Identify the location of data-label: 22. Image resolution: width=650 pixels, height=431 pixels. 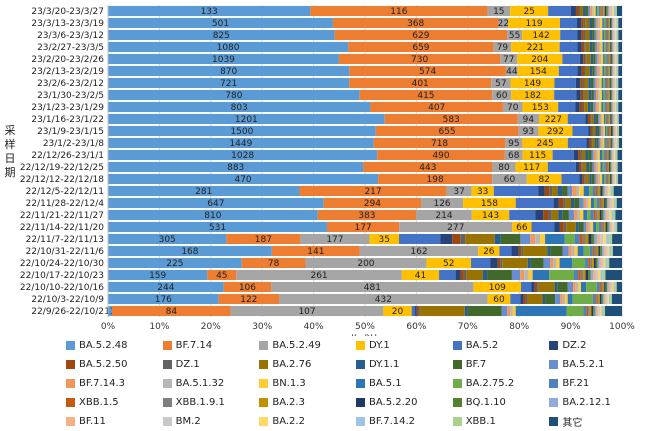
(503, 24).